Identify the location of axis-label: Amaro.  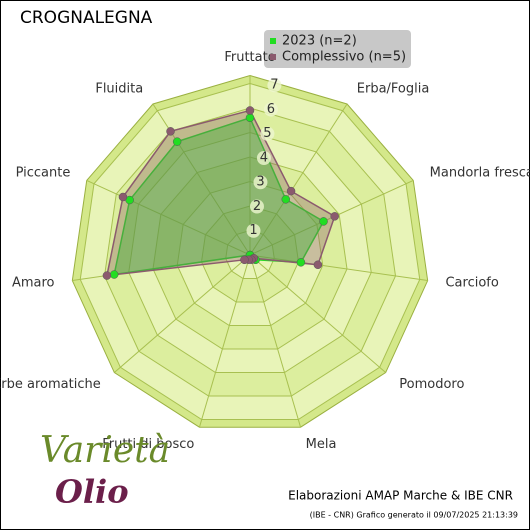
(33, 283).